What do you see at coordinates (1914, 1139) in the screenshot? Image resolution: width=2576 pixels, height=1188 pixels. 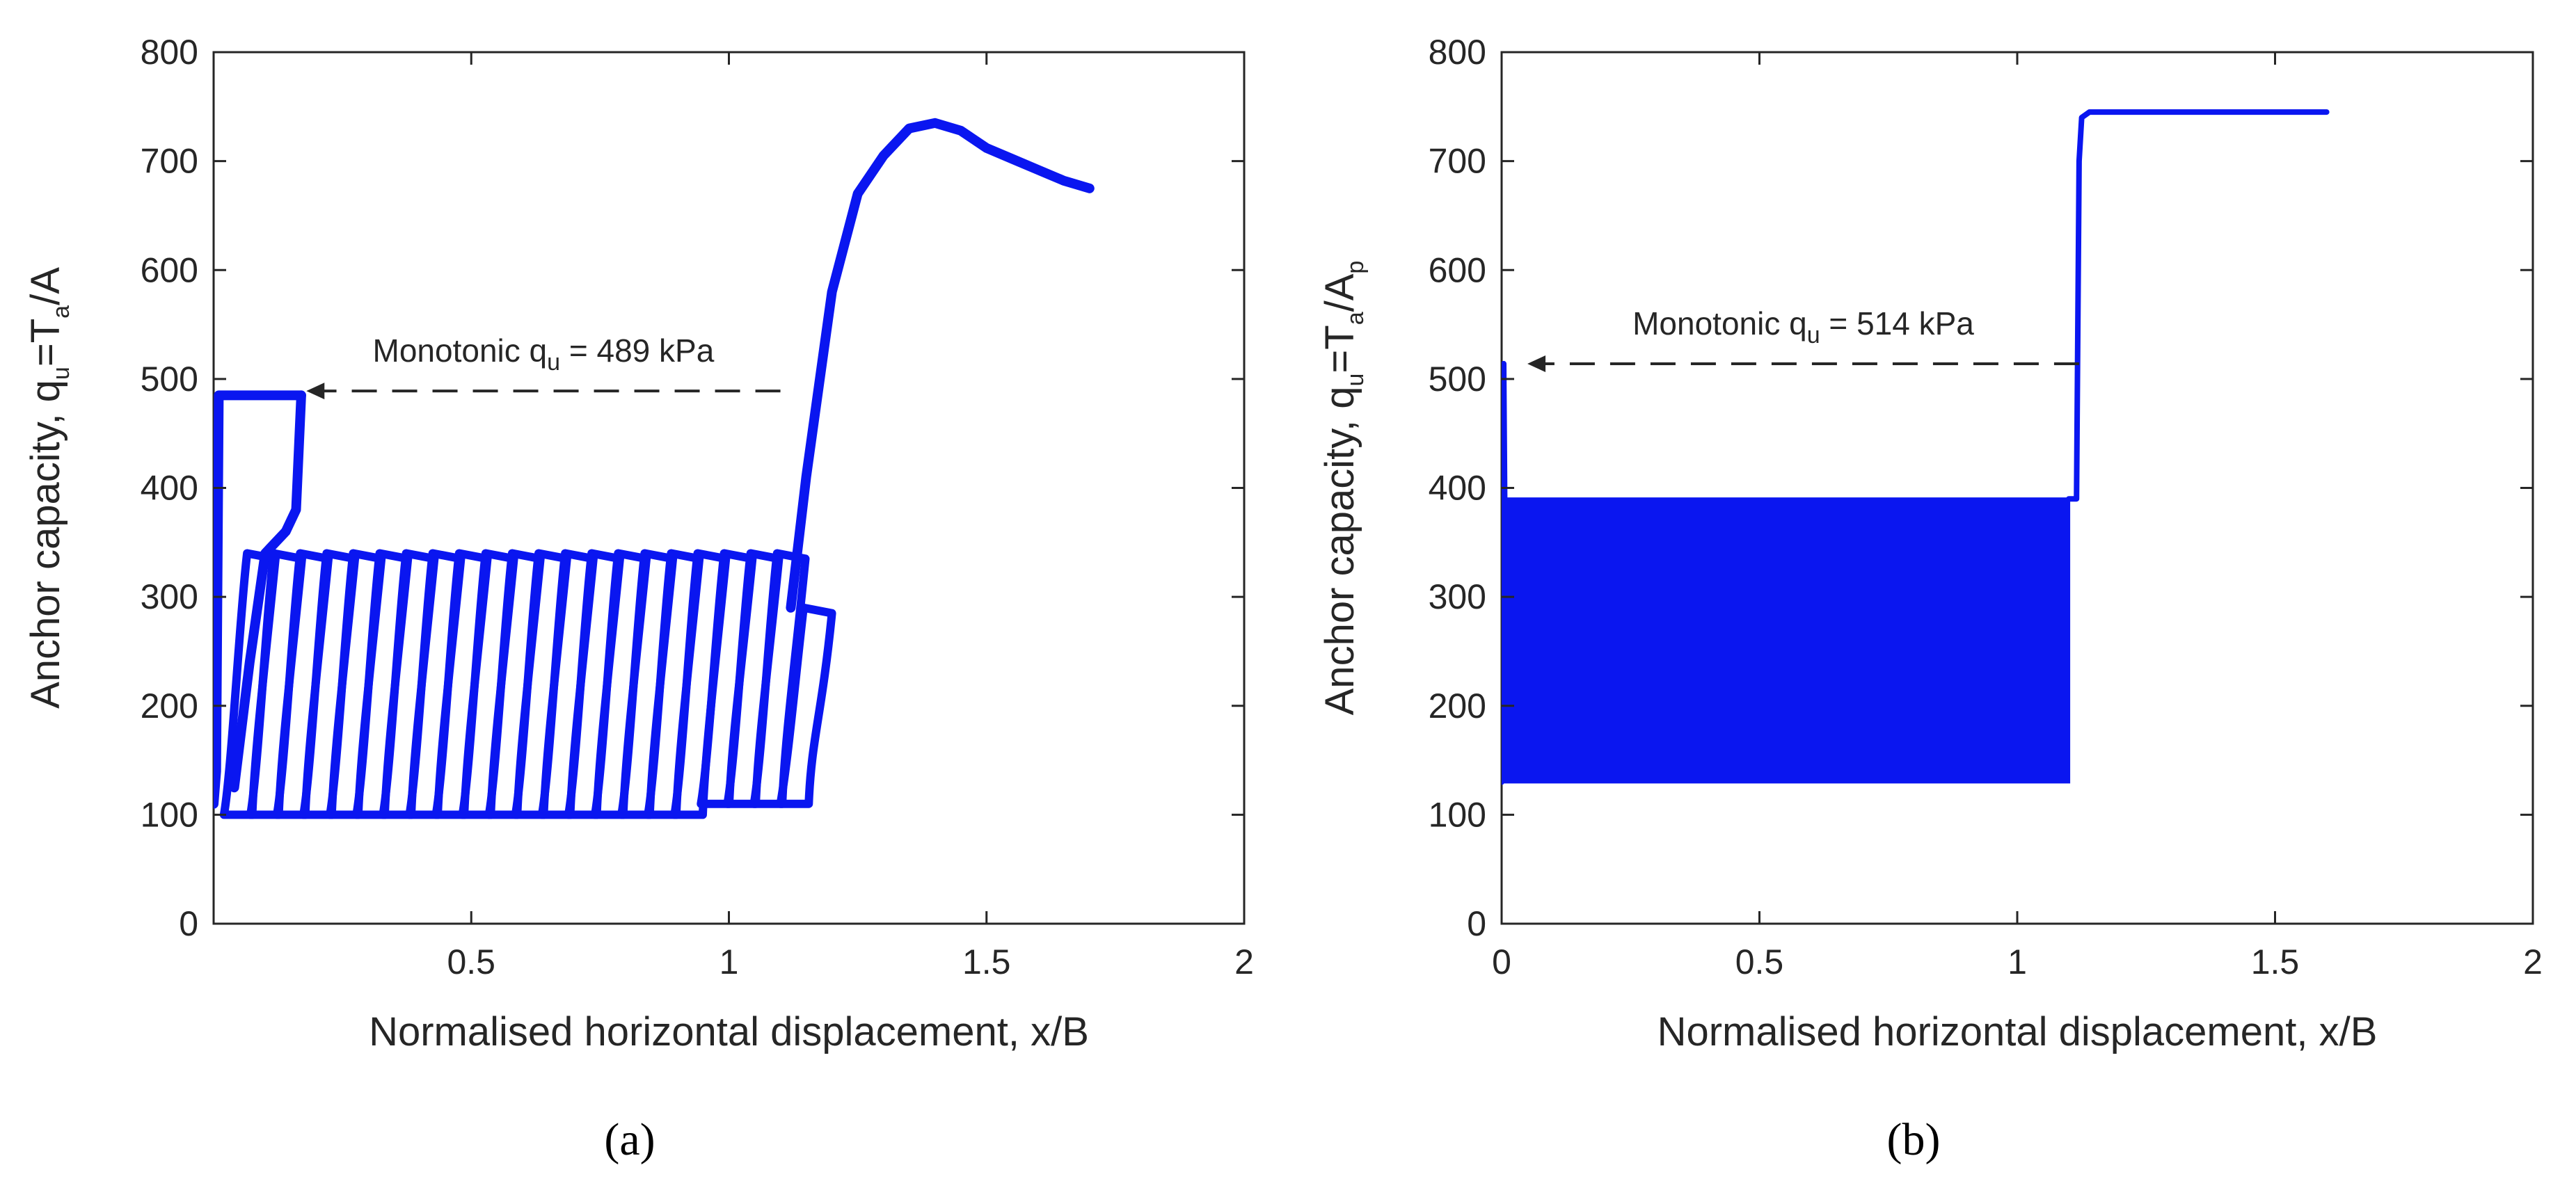 I see `panel-label-b: (b)` at bounding box center [1914, 1139].